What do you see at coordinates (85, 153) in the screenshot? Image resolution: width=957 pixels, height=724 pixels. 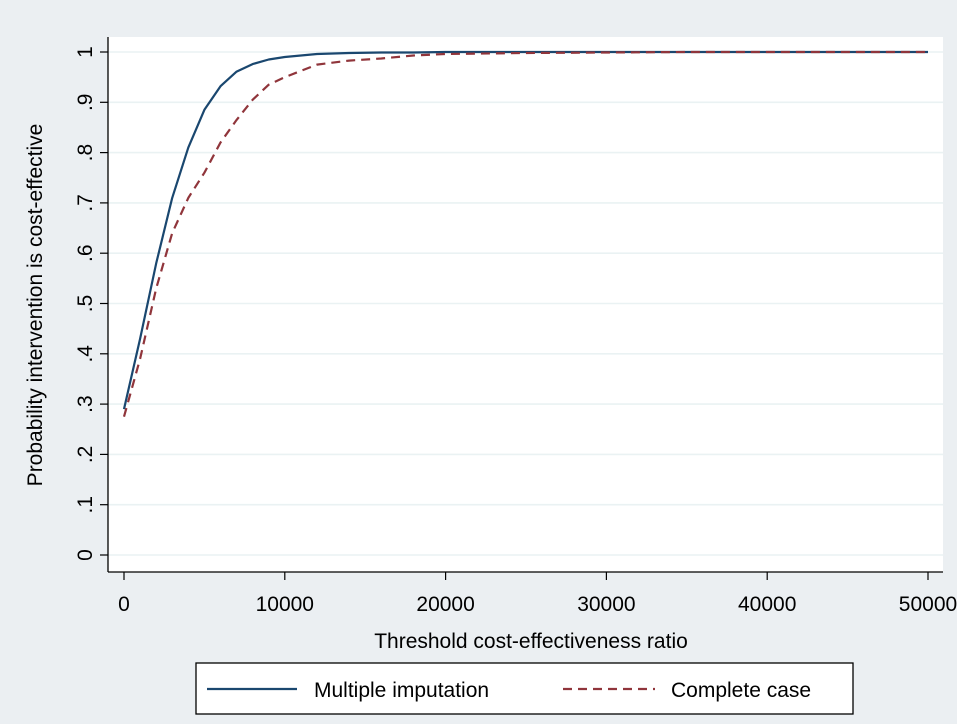 I see `y-tick-label: .8` at bounding box center [85, 153].